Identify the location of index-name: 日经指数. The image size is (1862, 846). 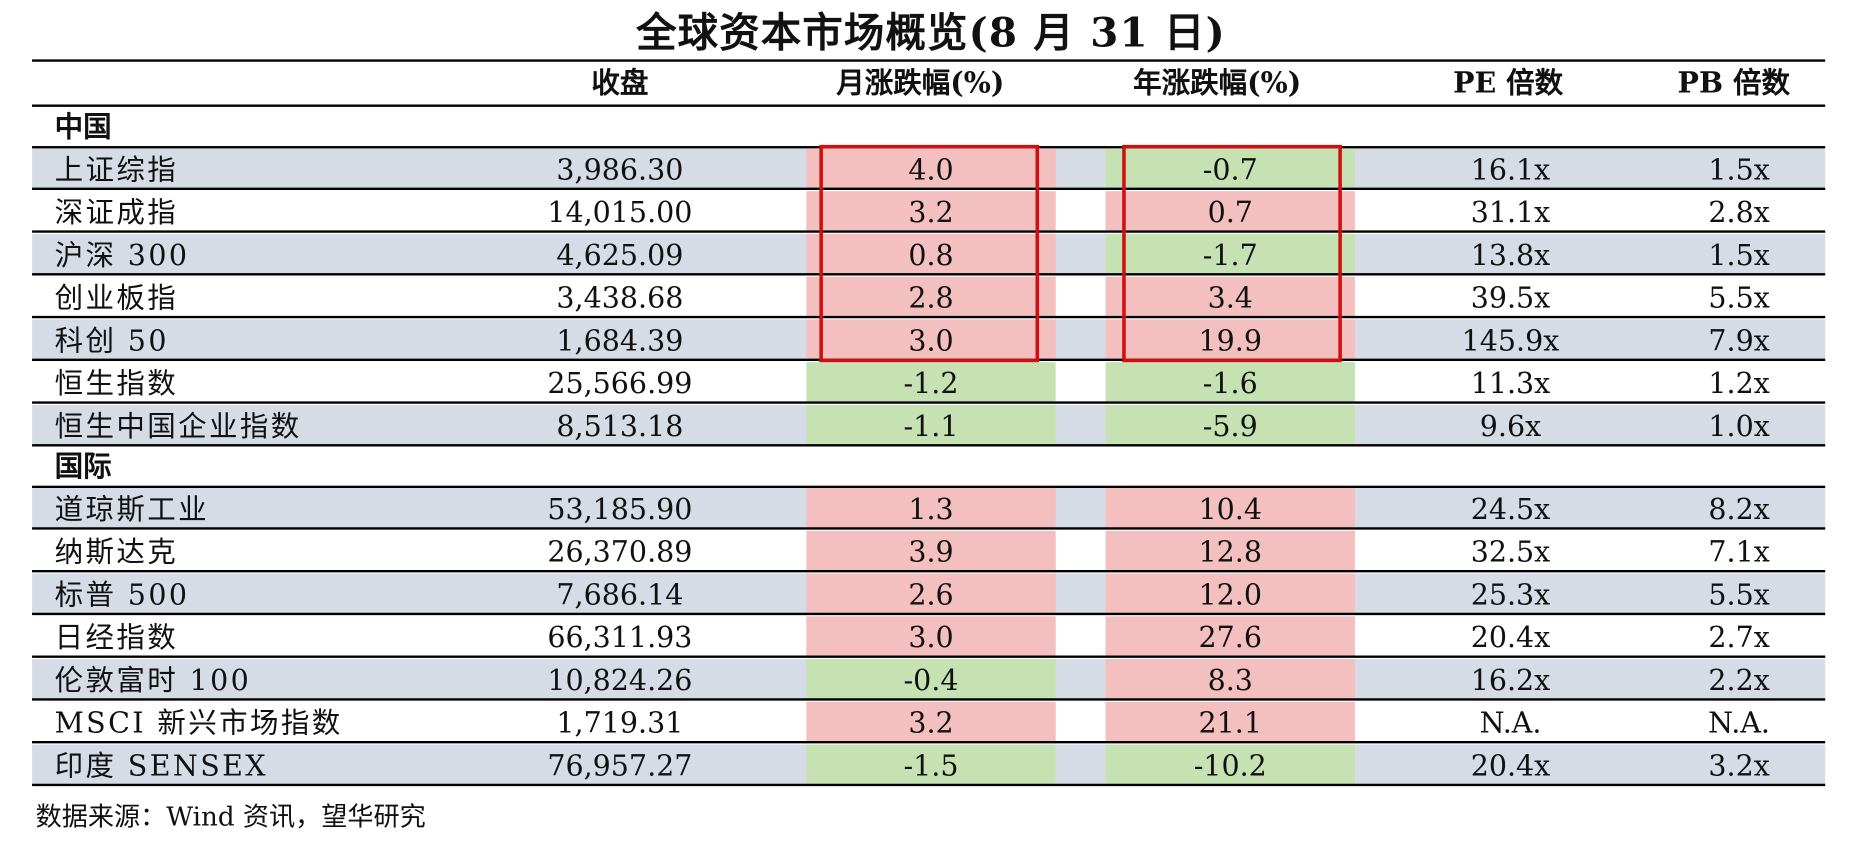
(116, 638).